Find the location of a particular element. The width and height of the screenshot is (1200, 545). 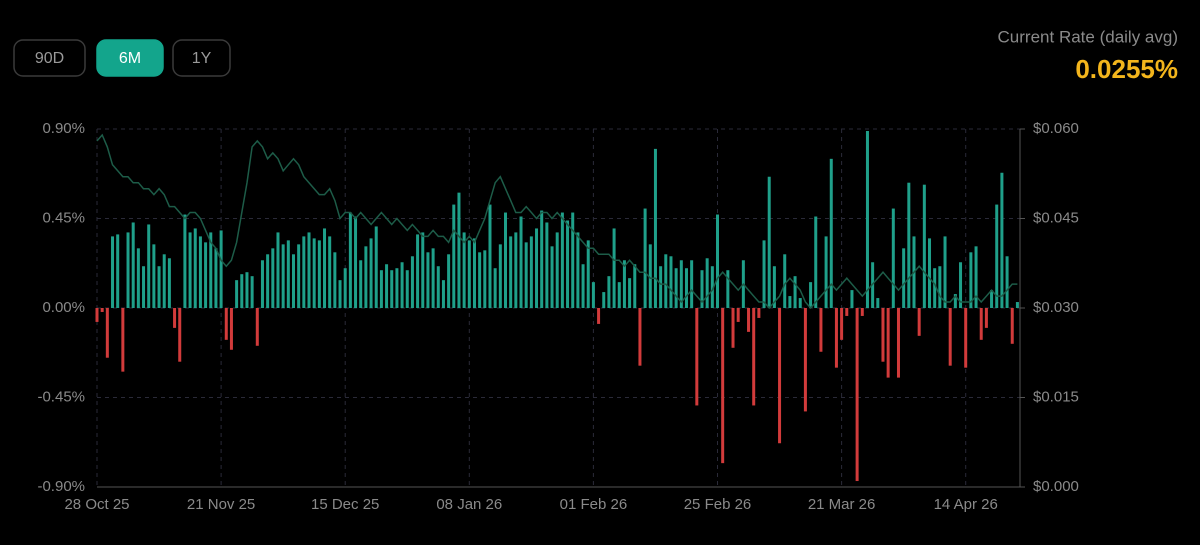

y2-tick-label: $0.015 is located at coordinates (1056, 396).